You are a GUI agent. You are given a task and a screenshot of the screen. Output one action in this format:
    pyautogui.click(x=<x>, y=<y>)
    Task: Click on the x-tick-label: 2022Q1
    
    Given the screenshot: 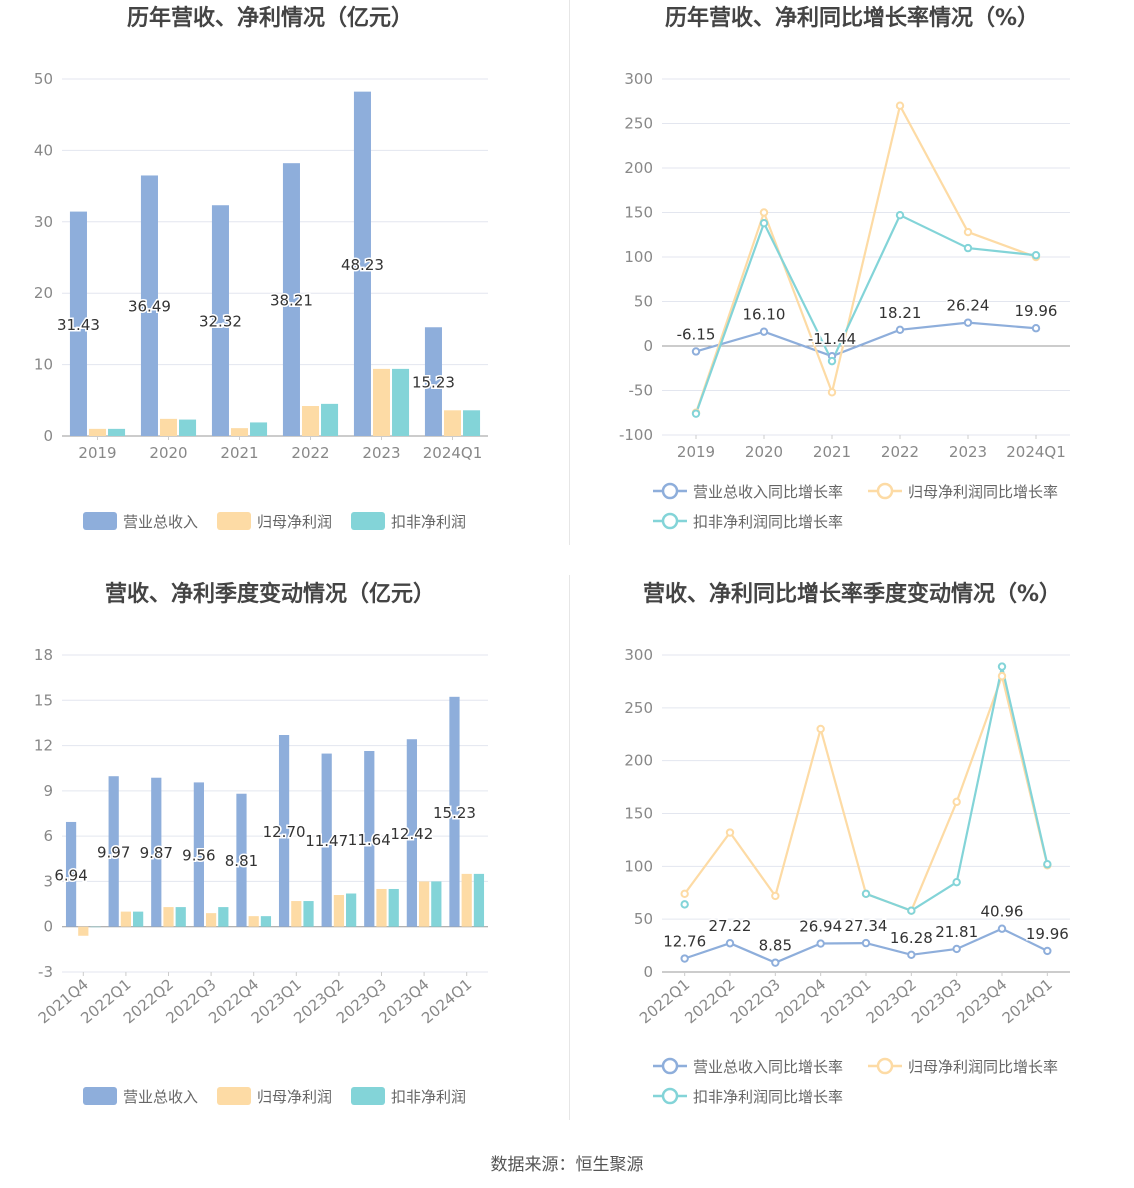 What is the action you would take?
    pyautogui.click(x=664, y=1001)
    